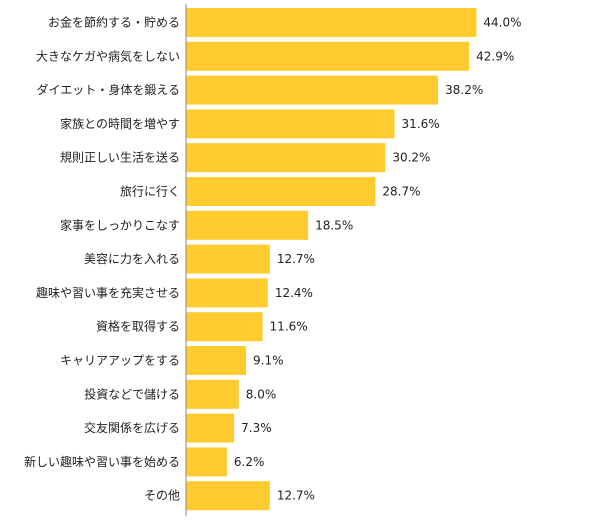  What do you see at coordinates (495, 56) in the screenshot?
I see `value-label-1: 42.9%` at bounding box center [495, 56].